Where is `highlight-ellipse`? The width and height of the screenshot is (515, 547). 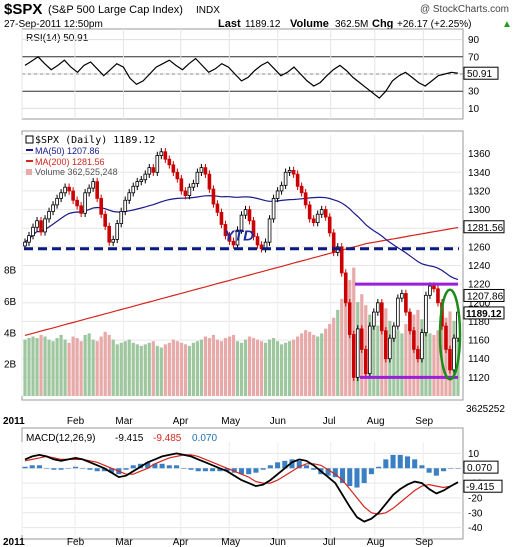 highlight-ellipse is located at coordinates (450, 334).